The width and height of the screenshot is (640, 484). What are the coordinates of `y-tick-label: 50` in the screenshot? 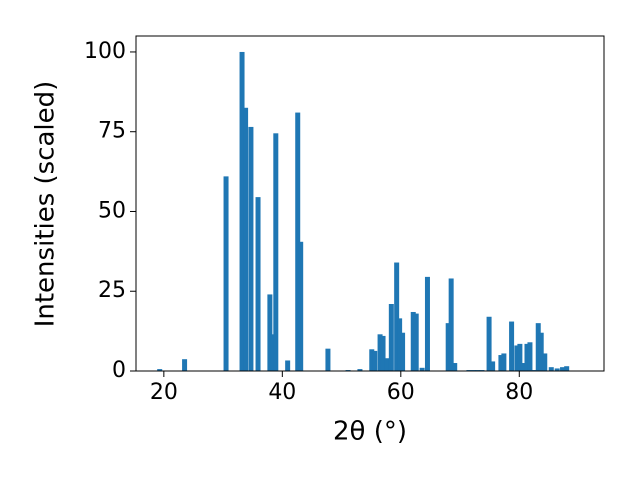 It's located at (112, 210).